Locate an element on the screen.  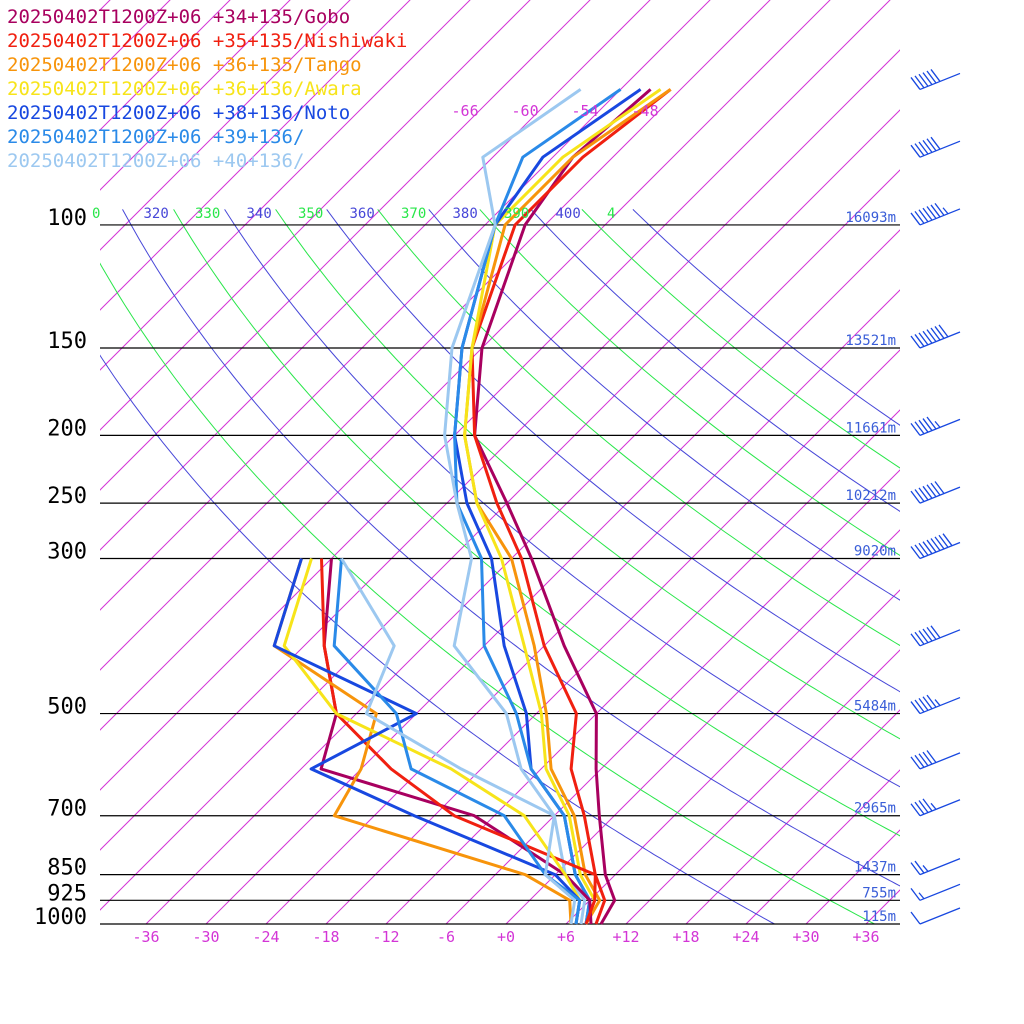
x-tick-label: -18 is located at coordinates (325, 937).